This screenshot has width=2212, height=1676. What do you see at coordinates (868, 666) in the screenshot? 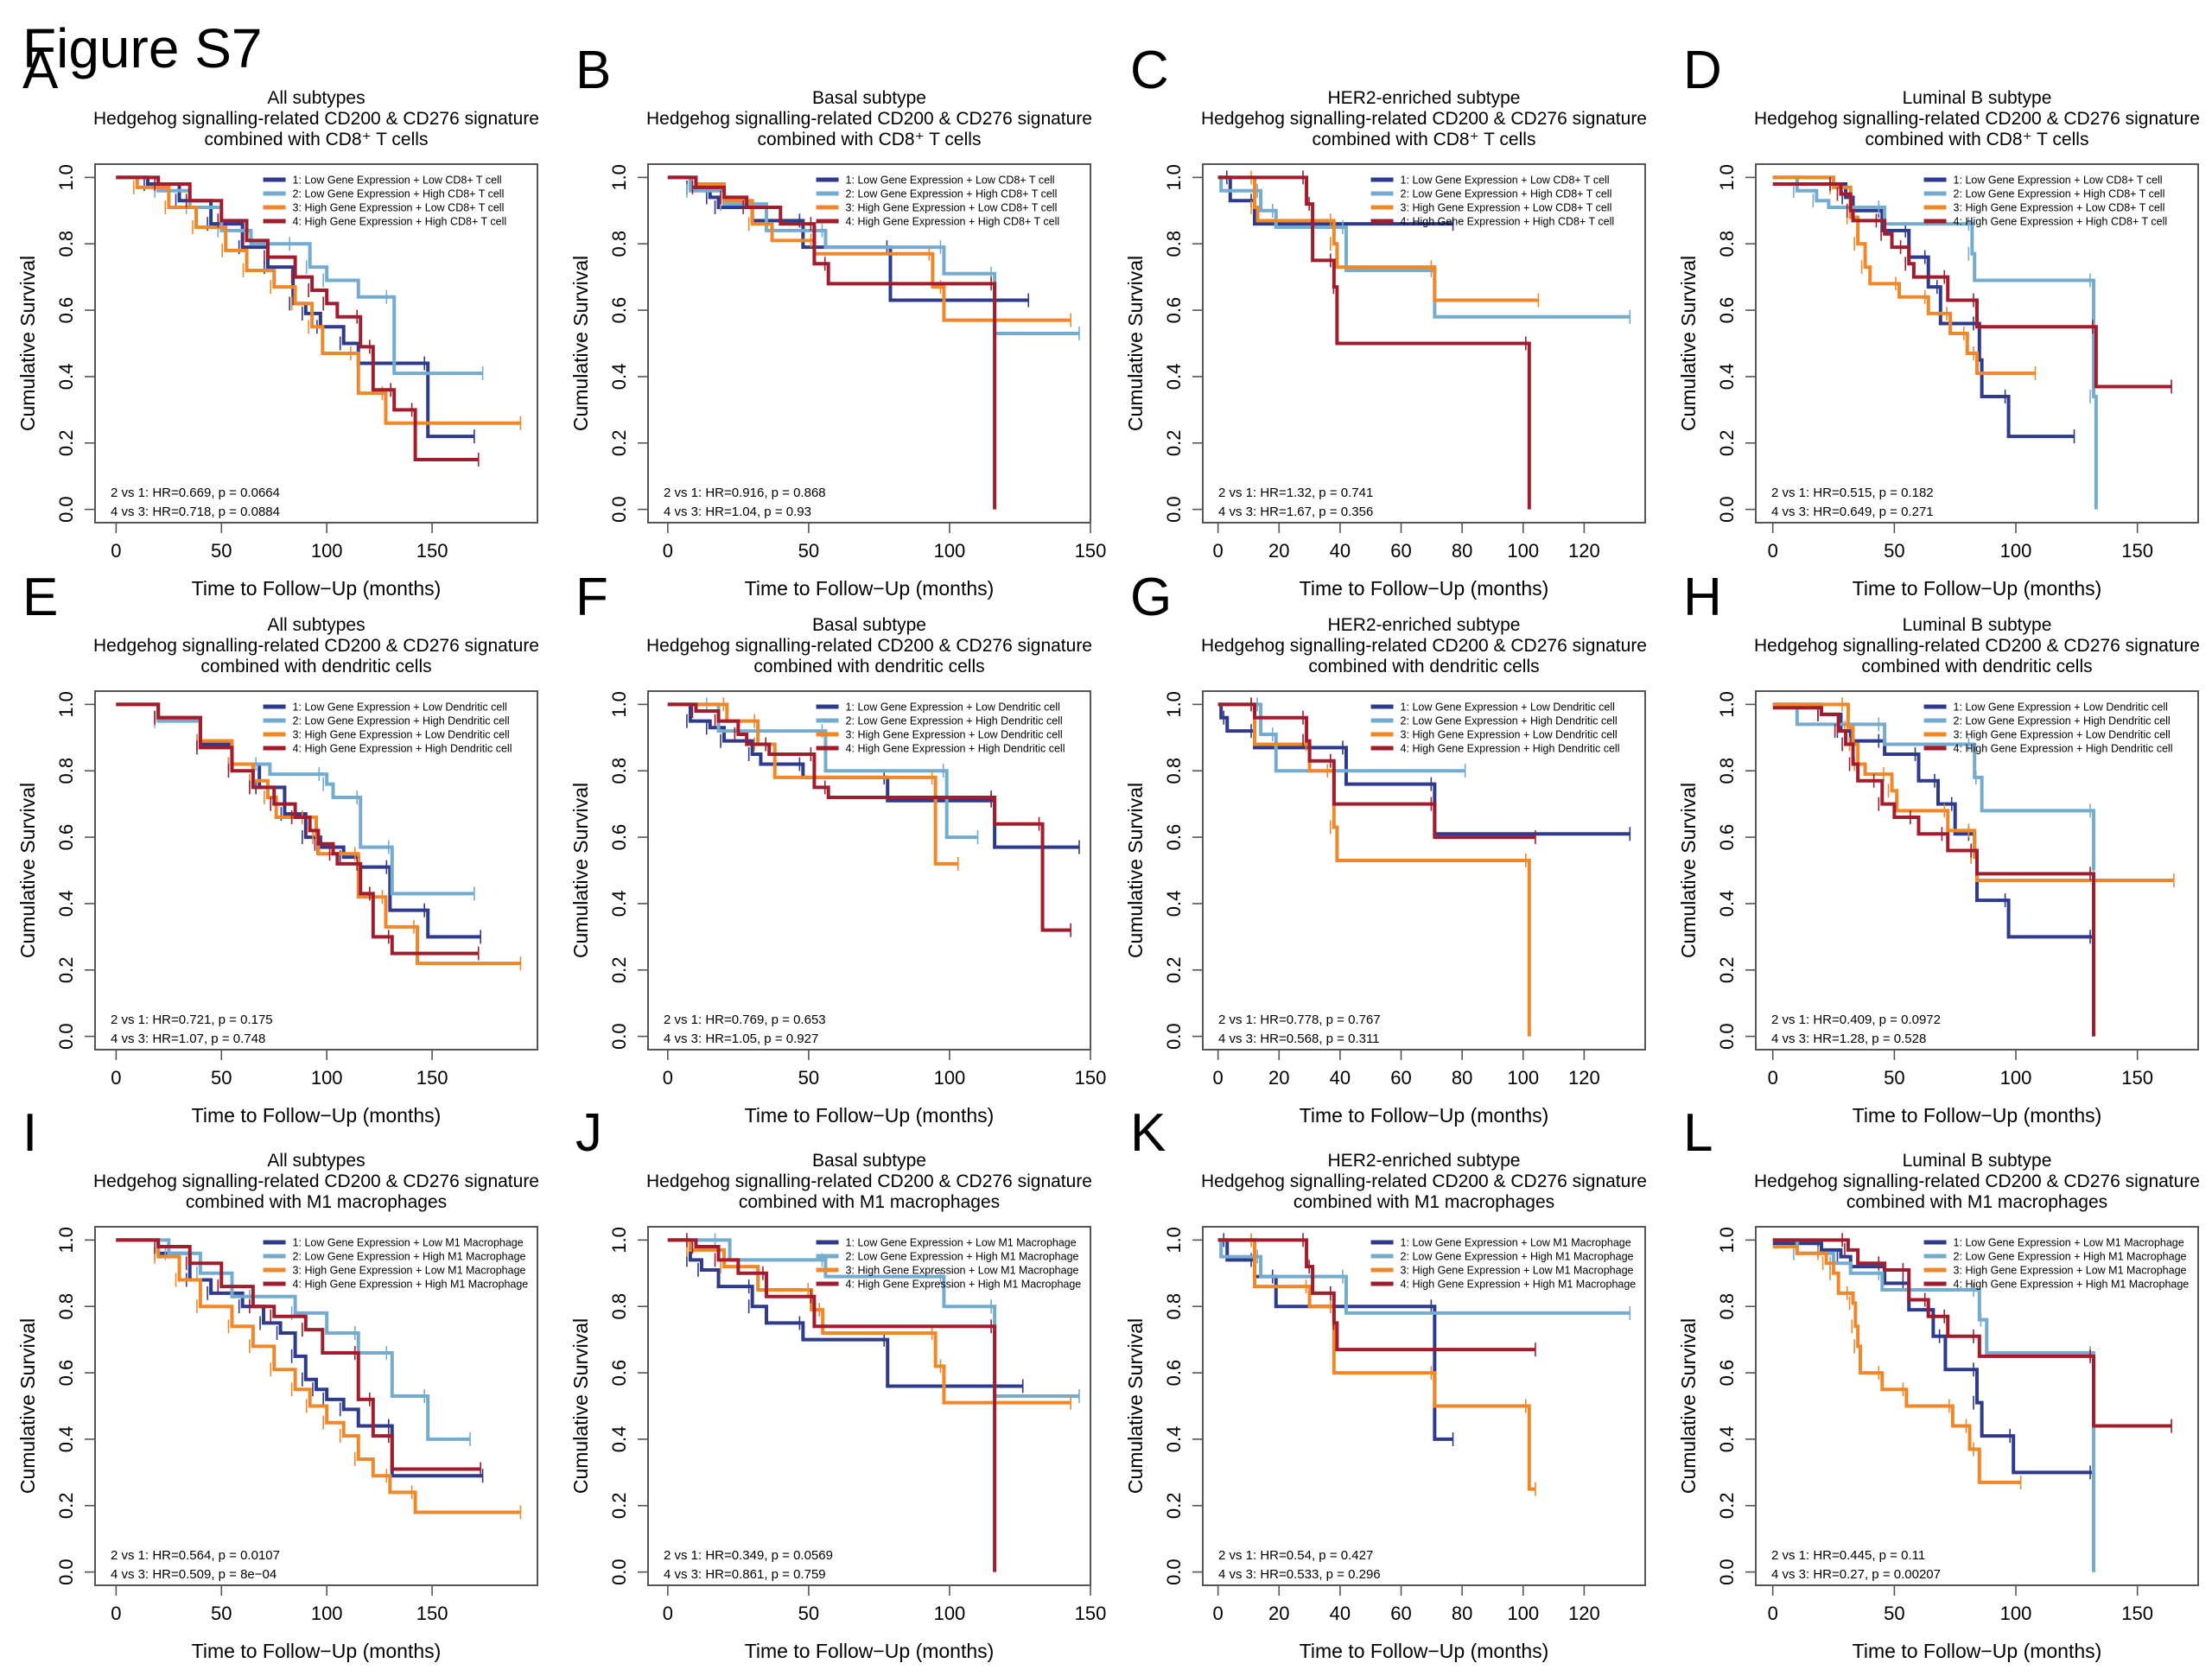
I see `panel-title-line: combined with dendritic cells` at bounding box center [868, 666].